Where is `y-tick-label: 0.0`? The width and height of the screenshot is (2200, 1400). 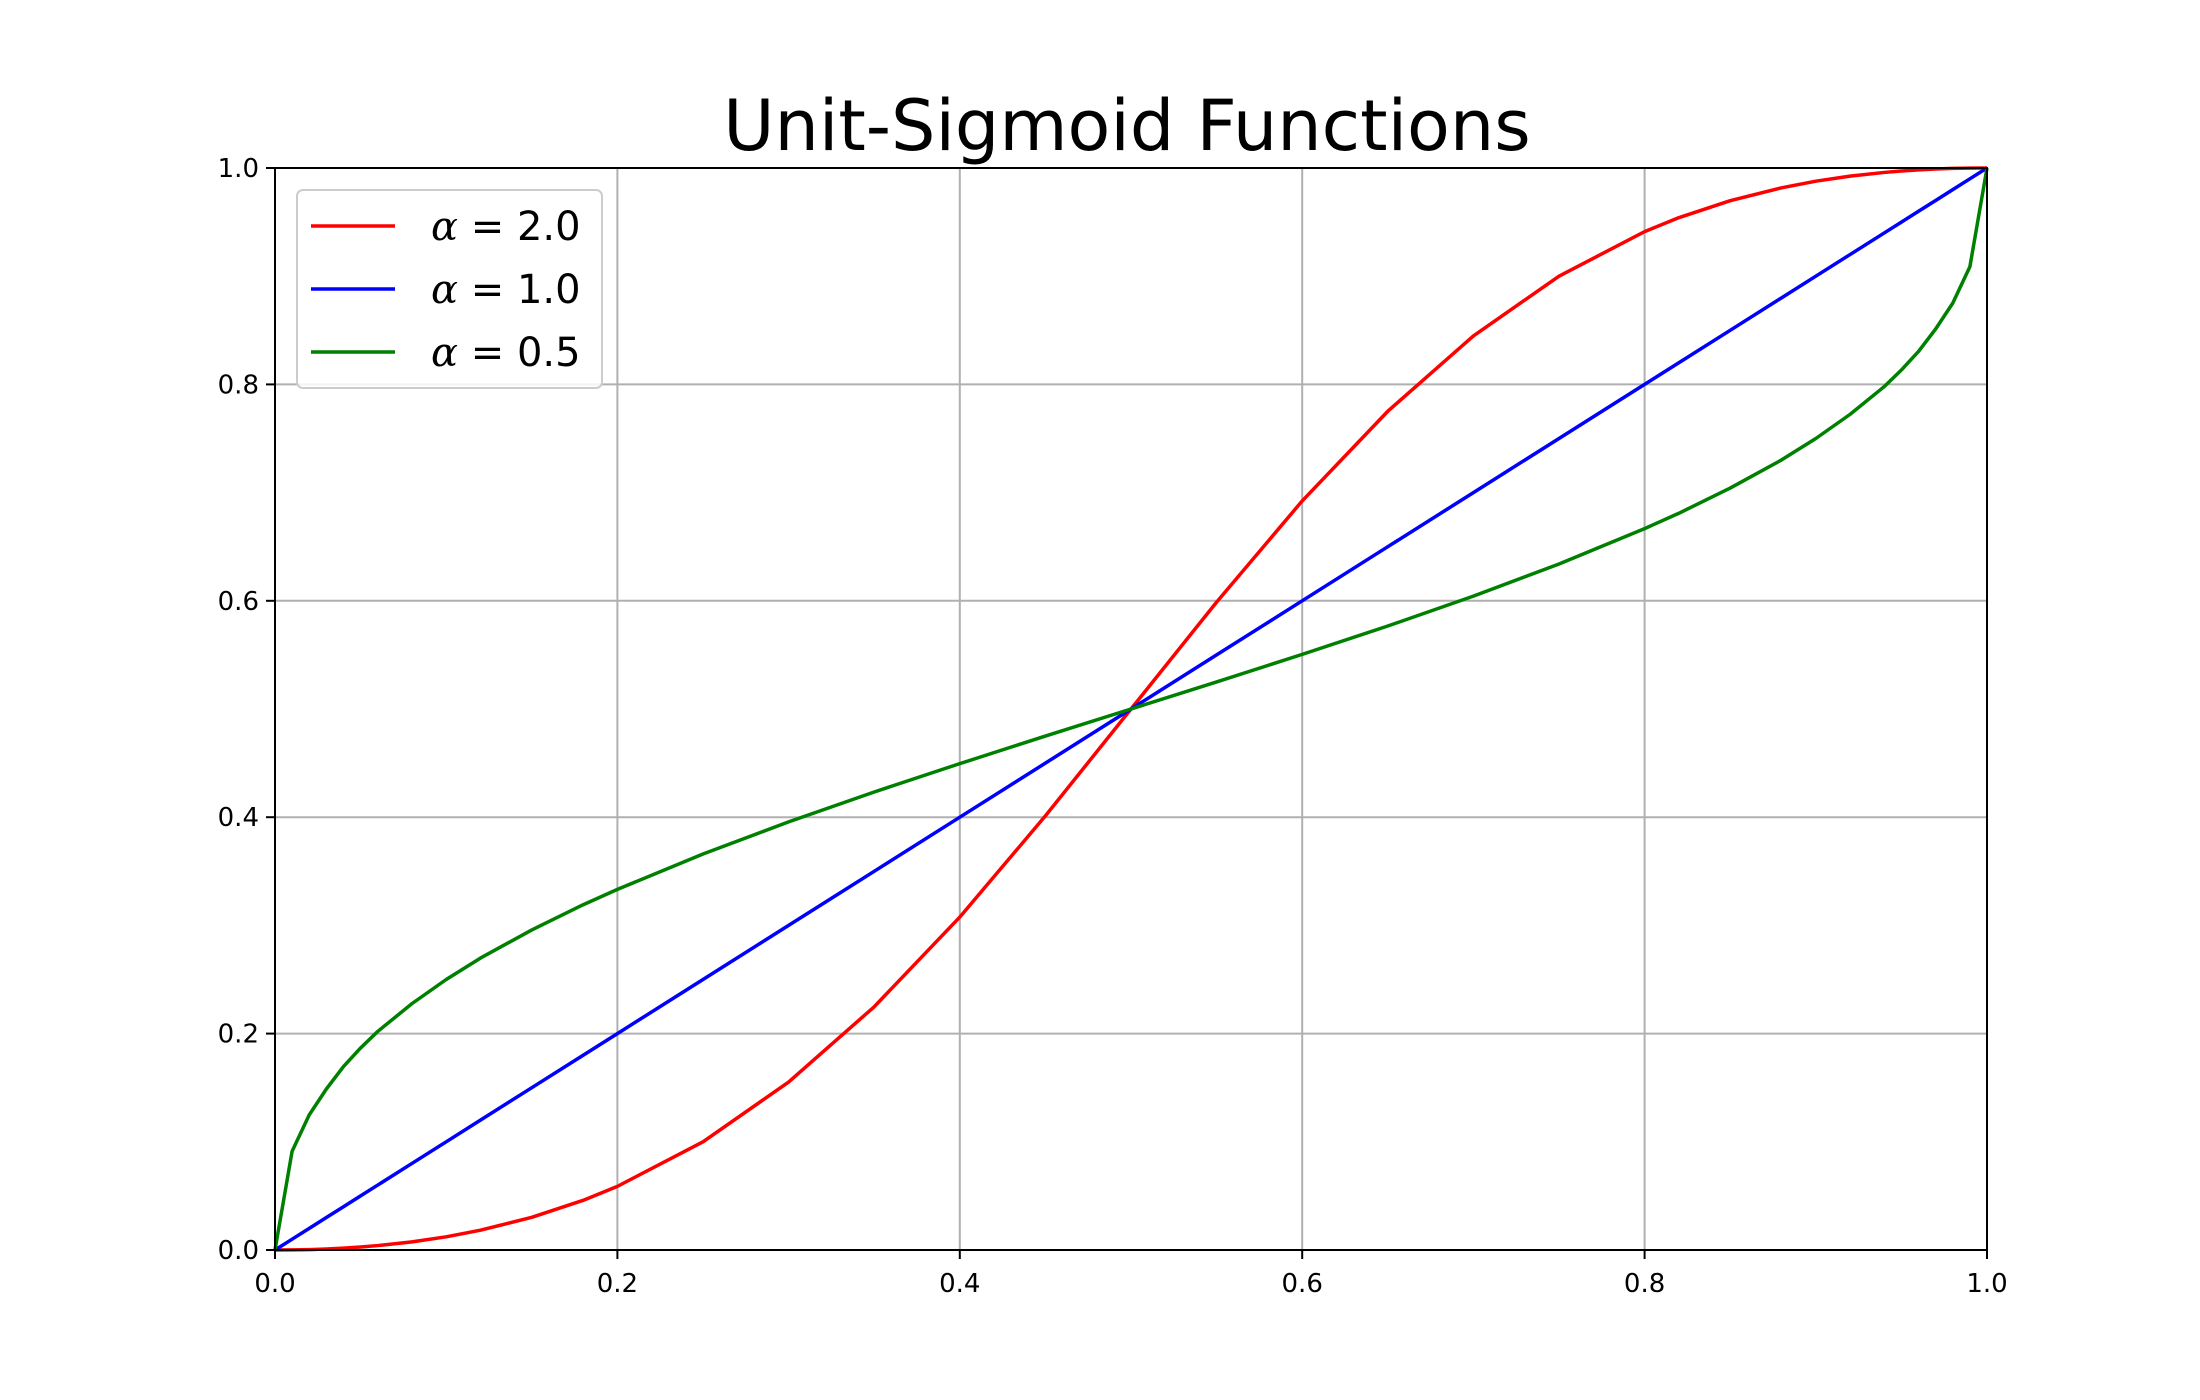
y-tick-label: 0.0 is located at coordinates (238, 1251).